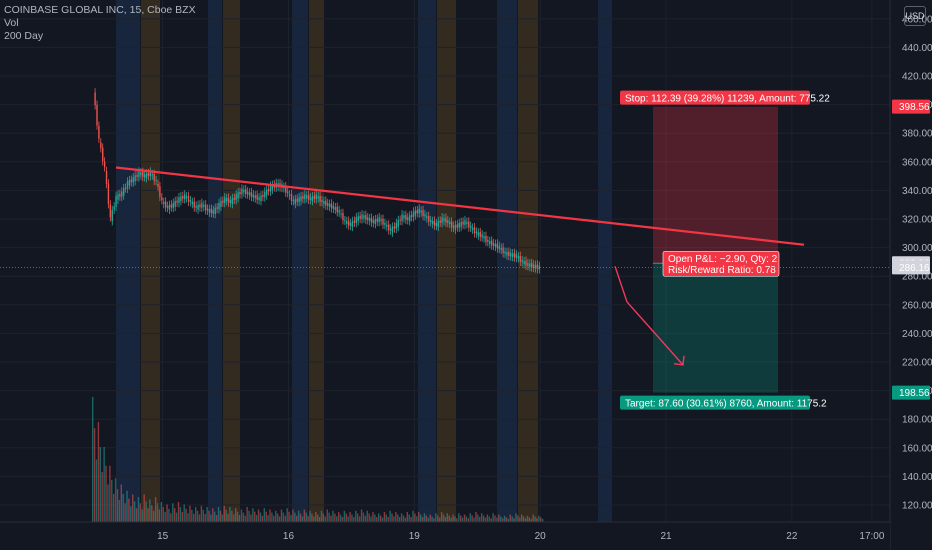 The image size is (932, 550). I want to click on pnl-label-bg, so click(721, 263).